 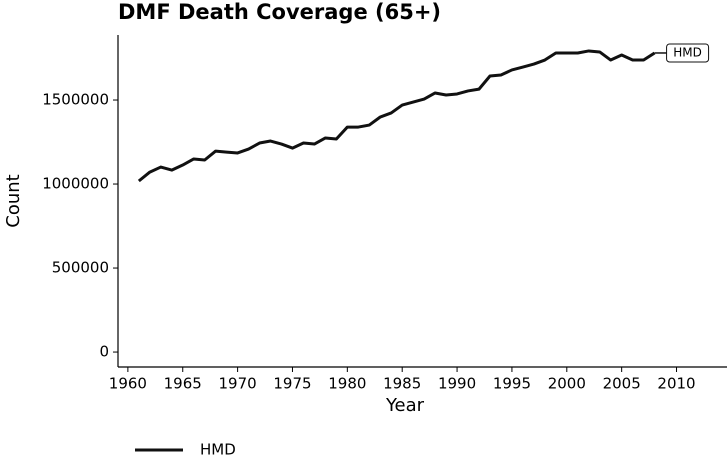 What do you see at coordinates (622, 384) in the screenshot?
I see `x-tick-label: 2005` at bounding box center [622, 384].